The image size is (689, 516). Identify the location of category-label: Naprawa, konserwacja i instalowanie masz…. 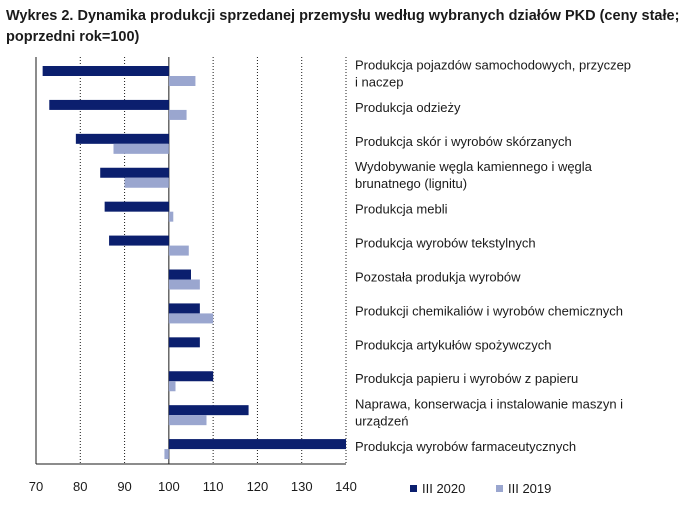
(489, 404).